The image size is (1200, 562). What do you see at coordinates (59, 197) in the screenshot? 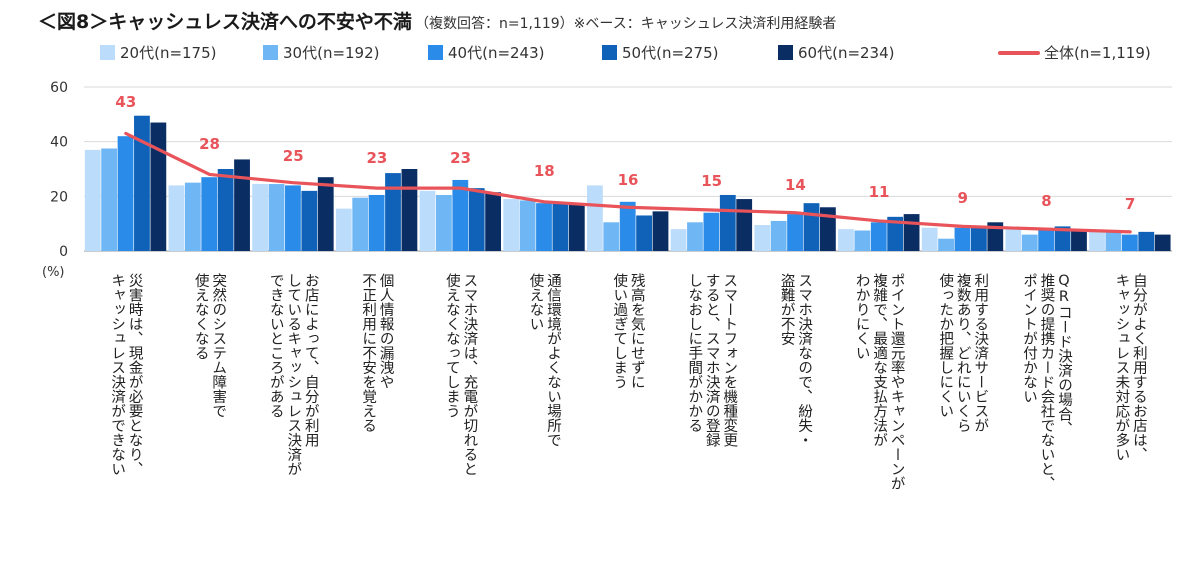
I see `y-tick-label: 20` at bounding box center [59, 197].